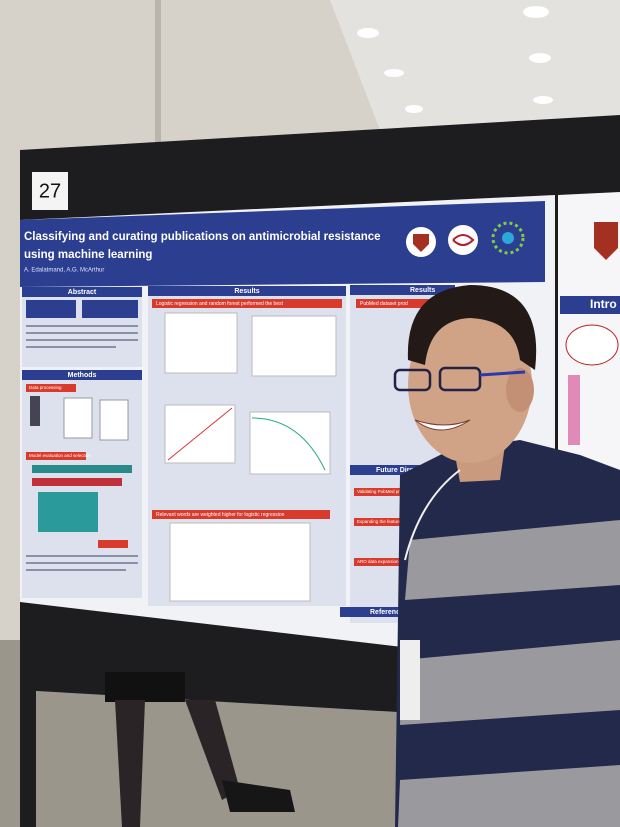  I want to click on boot, so click(258, 796).